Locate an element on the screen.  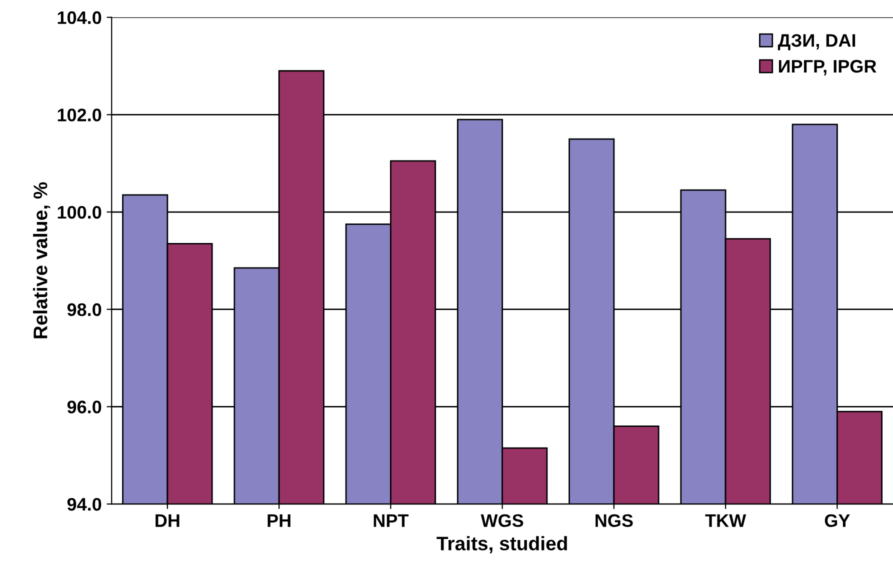
y-tick-label: 98.0 is located at coordinates (84, 309).